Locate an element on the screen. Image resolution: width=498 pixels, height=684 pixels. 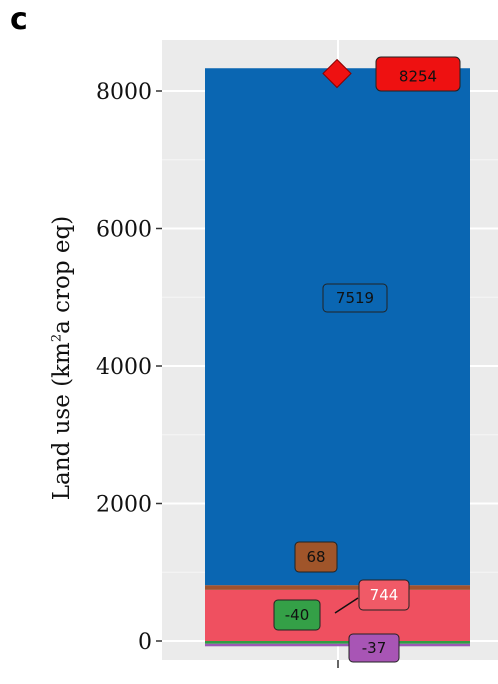
y-tick-label: 4000 is located at coordinates (124, 367).